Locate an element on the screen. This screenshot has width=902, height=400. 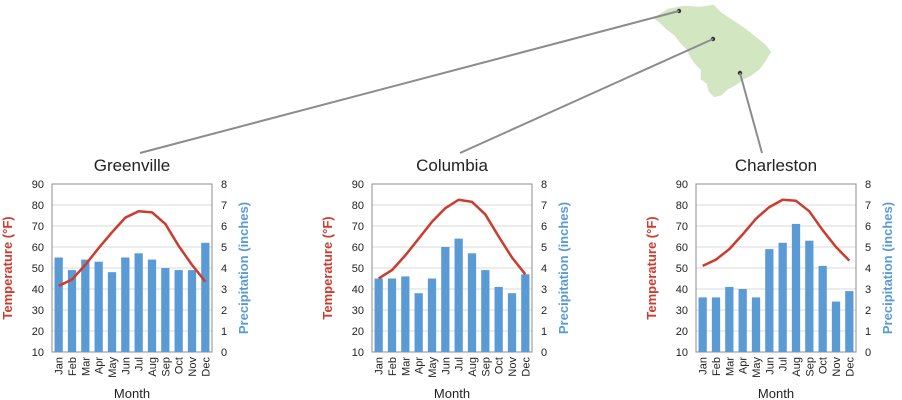
right-tick-label: 2 is located at coordinates (544, 311).